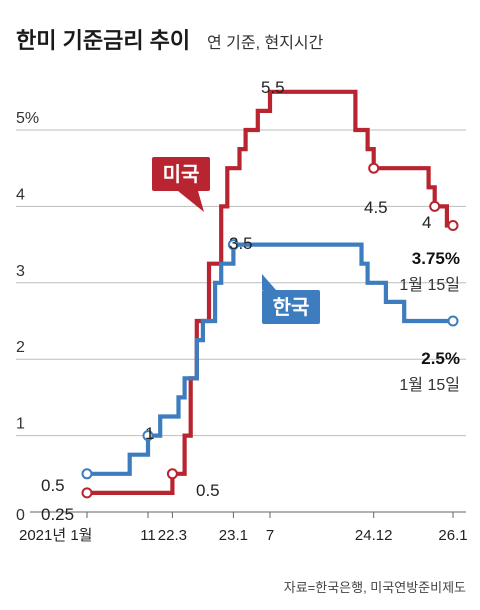 This screenshot has height=610, width=480. I want to click on chart-subtitle: 연 기준, 현지시간, so click(265, 43).